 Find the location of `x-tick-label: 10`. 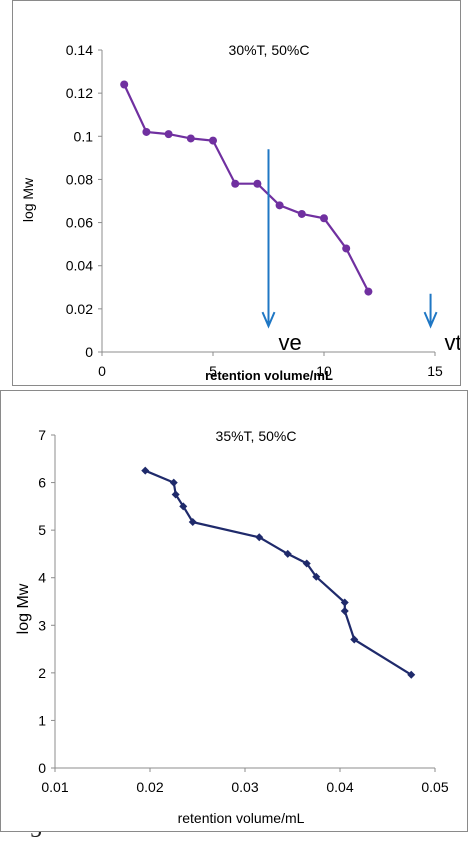

x-tick-label: 10 is located at coordinates (324, 371).